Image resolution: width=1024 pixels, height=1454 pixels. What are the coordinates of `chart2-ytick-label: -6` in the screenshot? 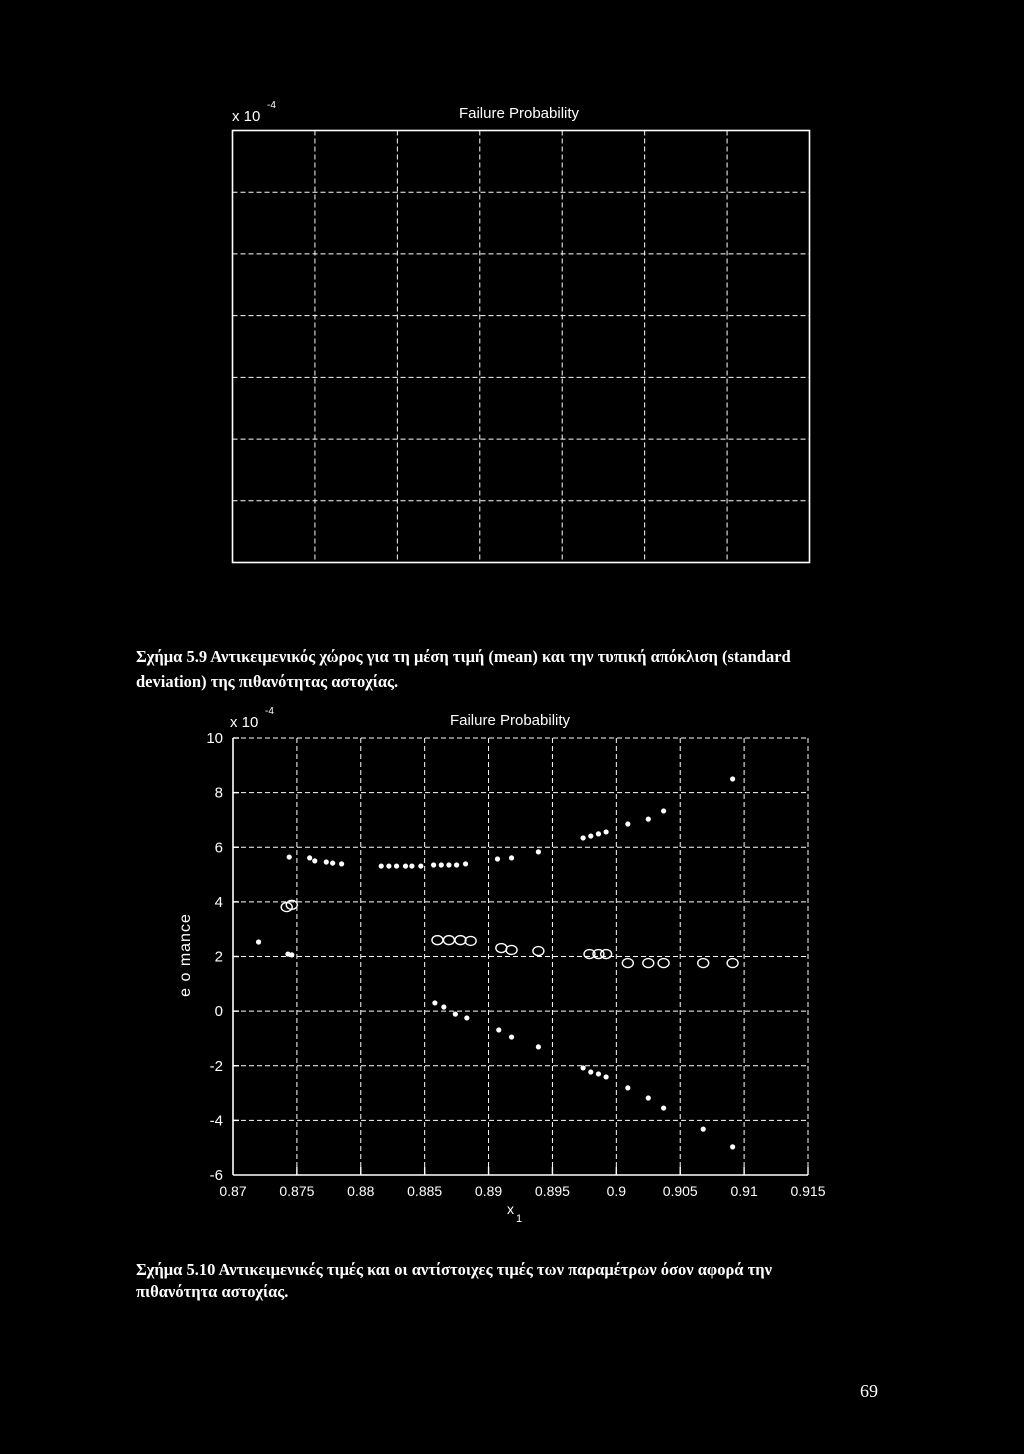 It's located at (216, 1175).